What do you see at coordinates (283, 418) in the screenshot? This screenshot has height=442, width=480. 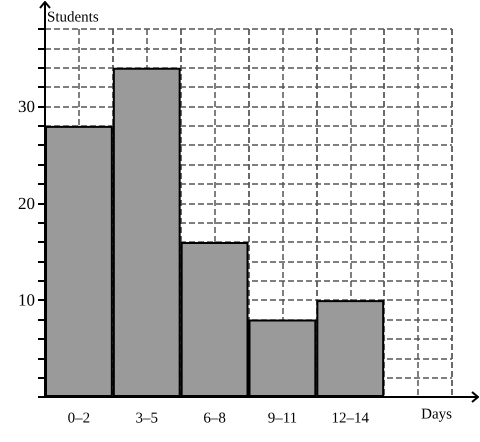 I see `x-tick-label: 9–11` at bounding box center [283, 418].